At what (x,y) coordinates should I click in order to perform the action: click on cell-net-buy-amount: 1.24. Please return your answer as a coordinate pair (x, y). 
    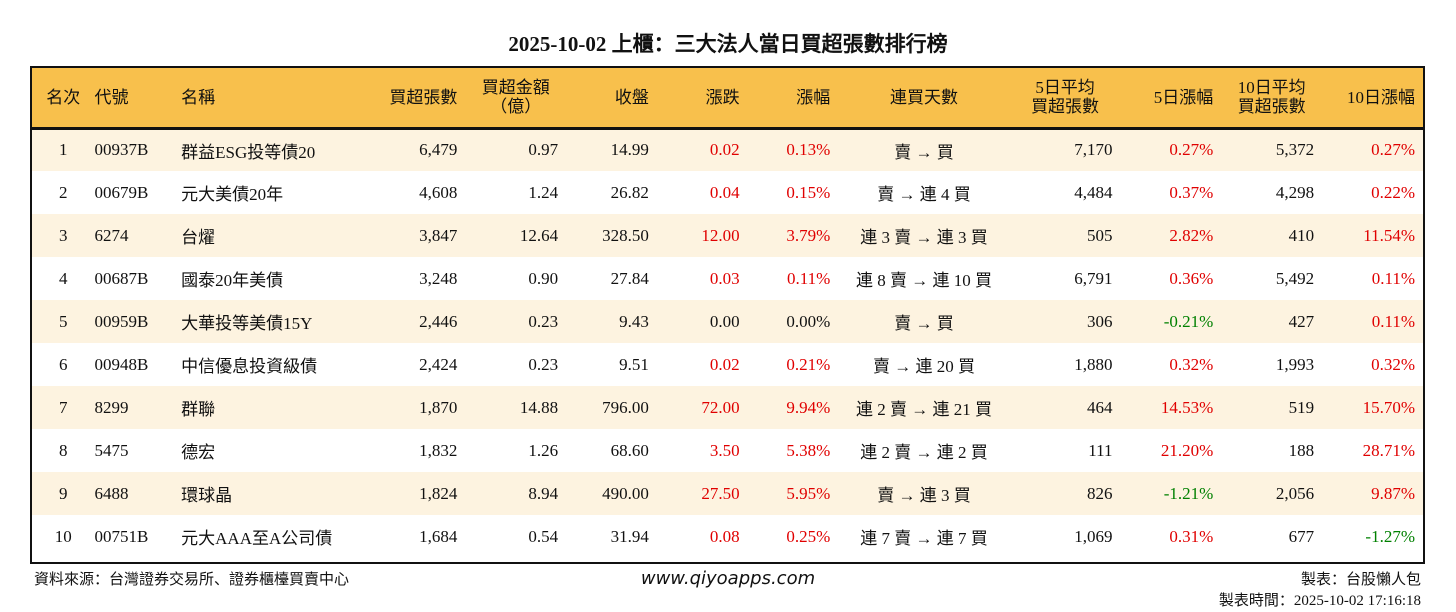
    Looking at the image, I should click on (543, 192).